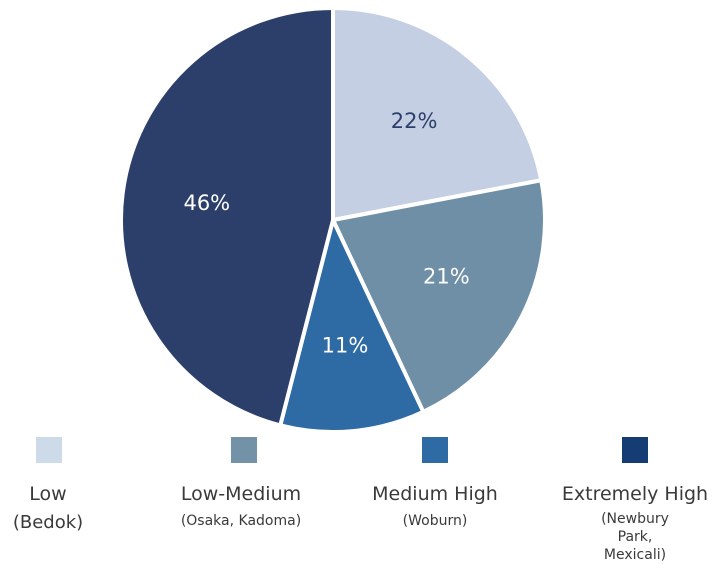  I want to click on legend-label-medium-high: Medium High, so click(435, 494).